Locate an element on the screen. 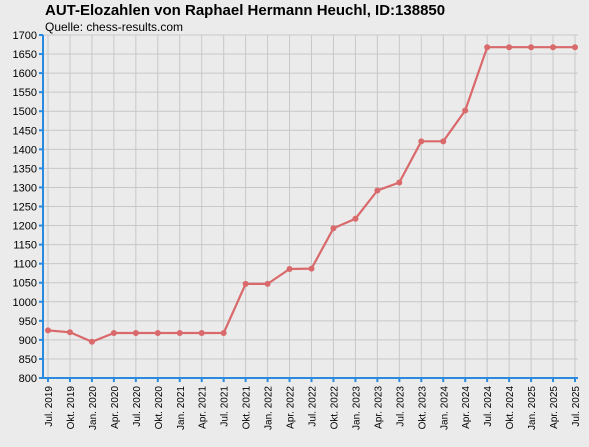  x-tick-label: Okt. 2022 is located at coordinates (334, 408).